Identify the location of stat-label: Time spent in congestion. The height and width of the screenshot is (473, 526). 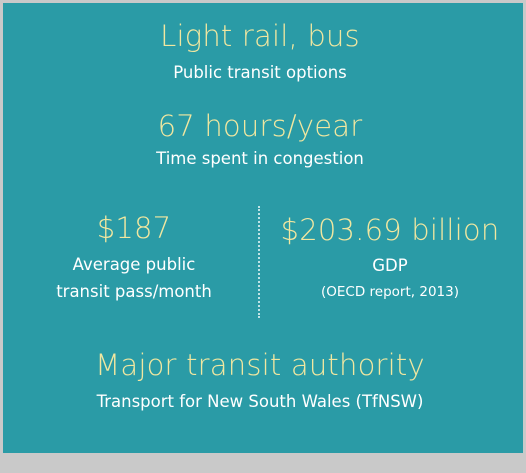
(260, 158).